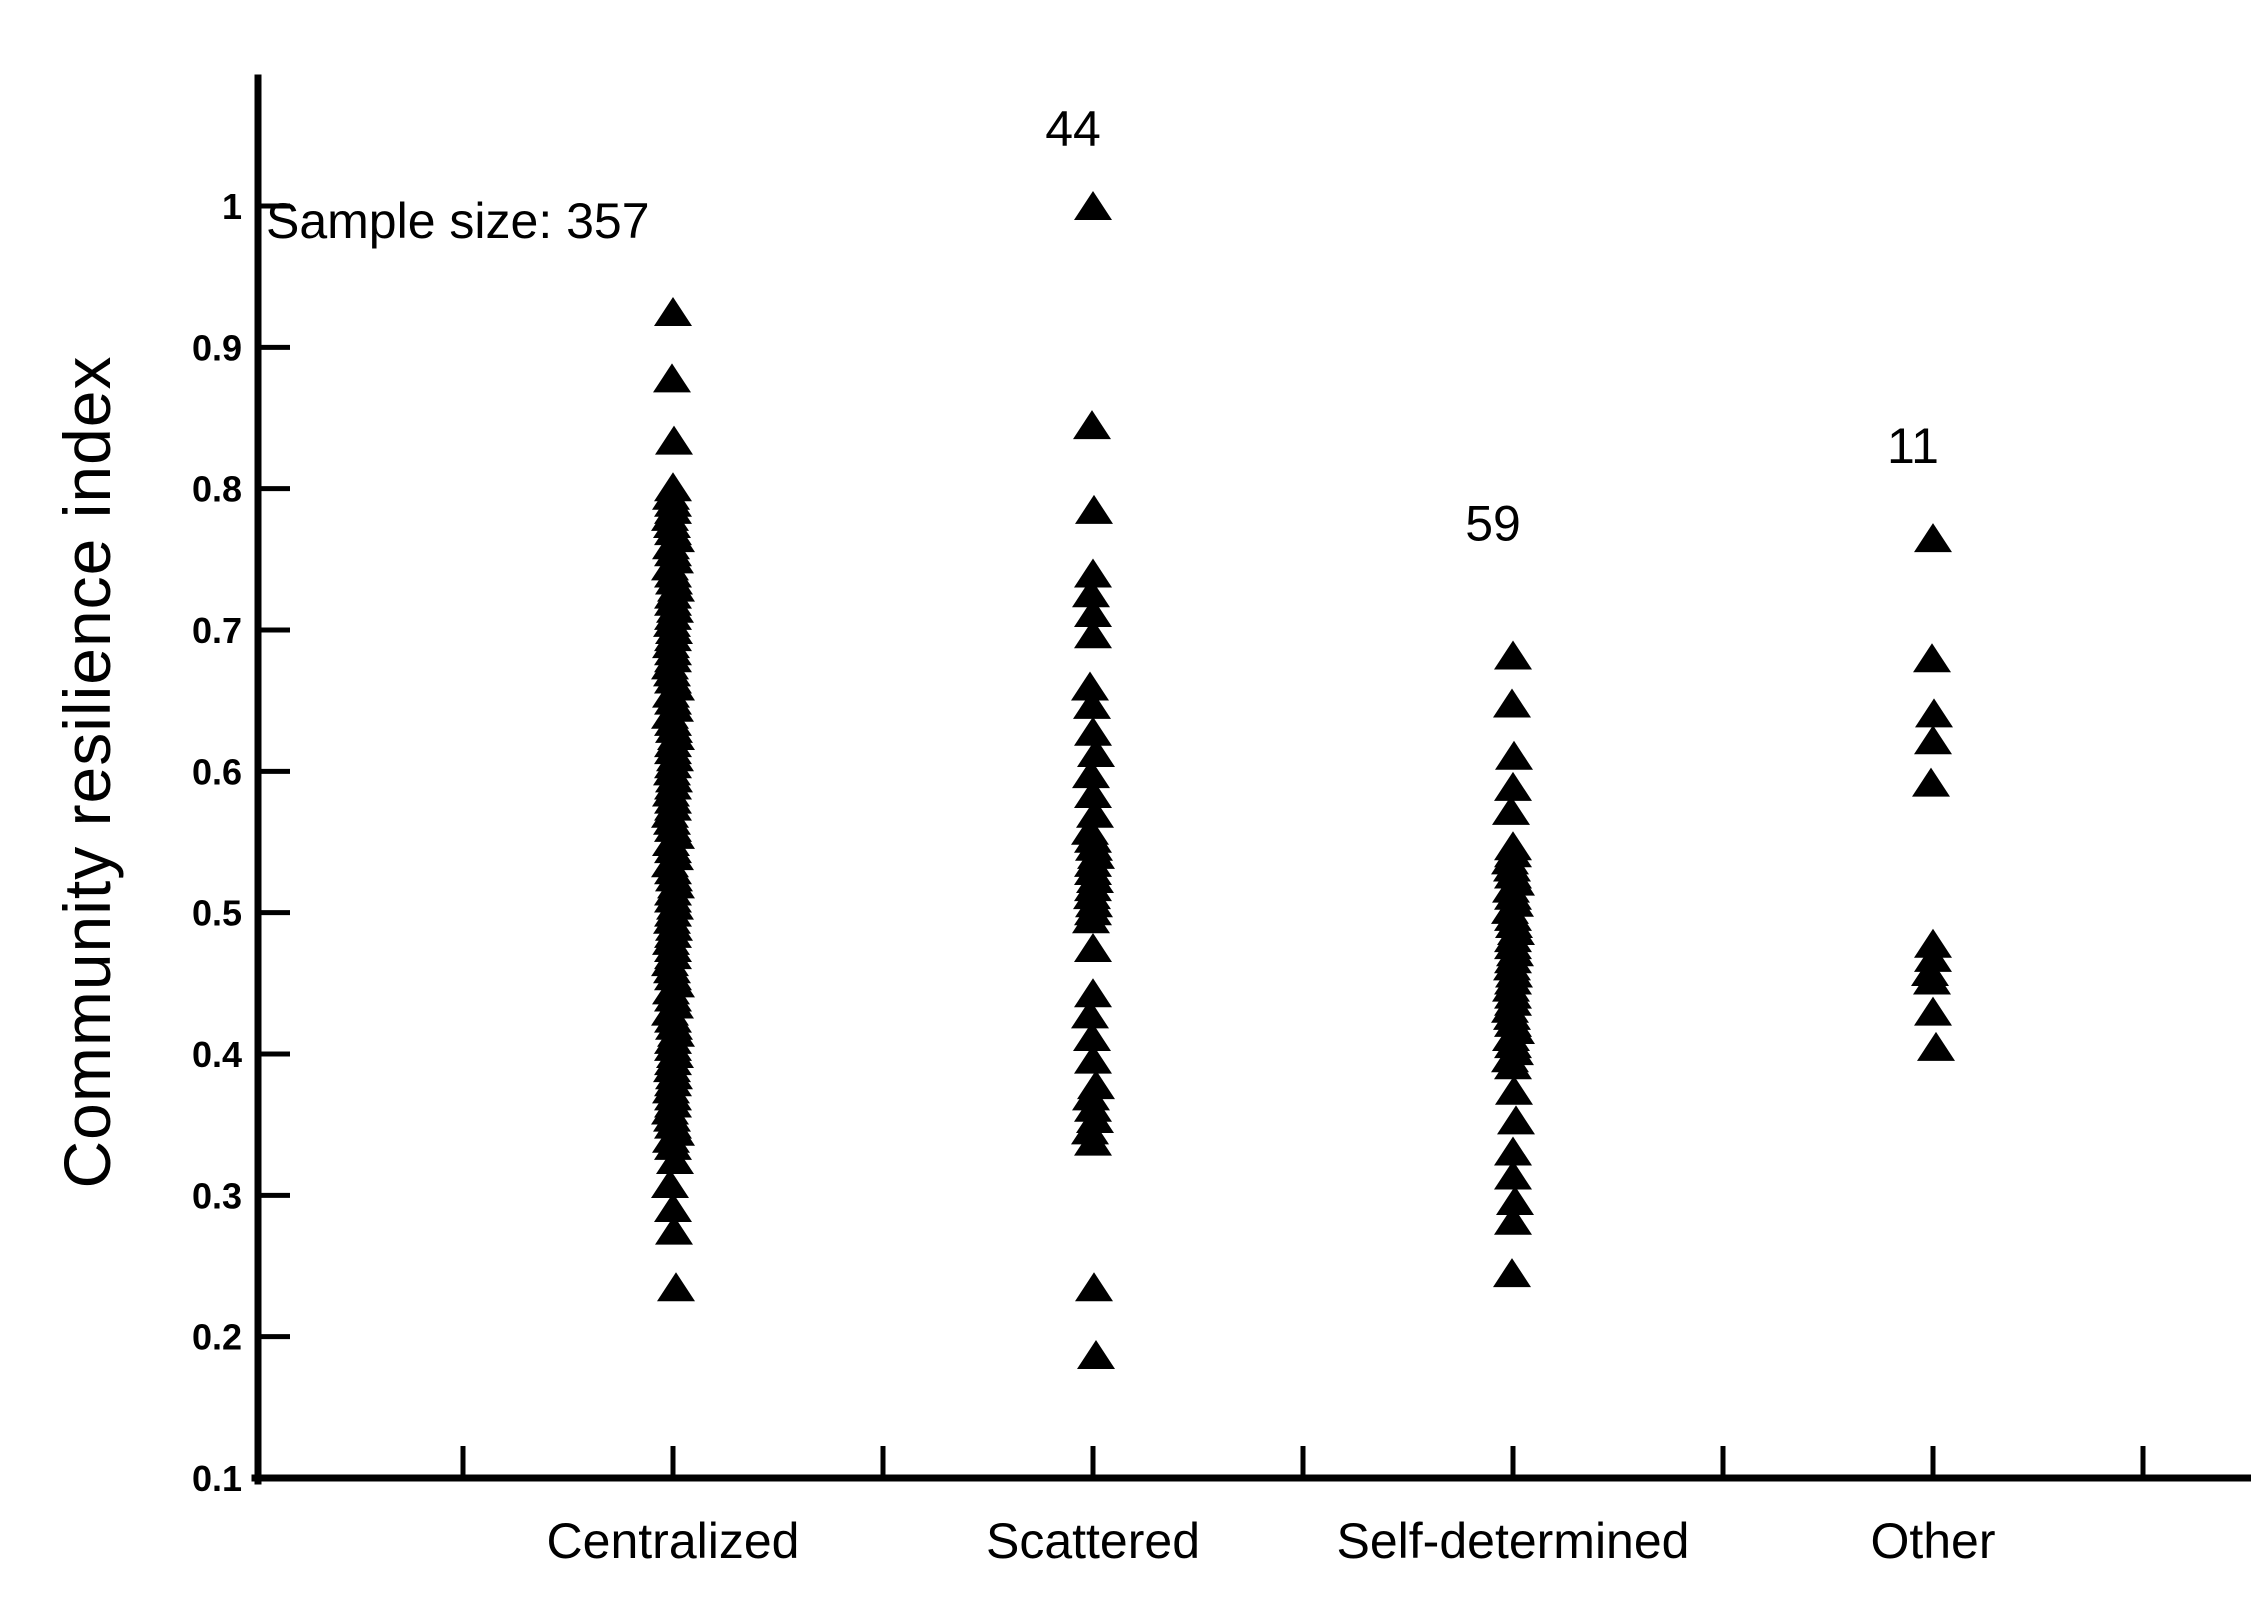 This screenshot has height=1618, width=2251. I want to click on sample-size-annotation: Sample size: 357, so click(458, 221).